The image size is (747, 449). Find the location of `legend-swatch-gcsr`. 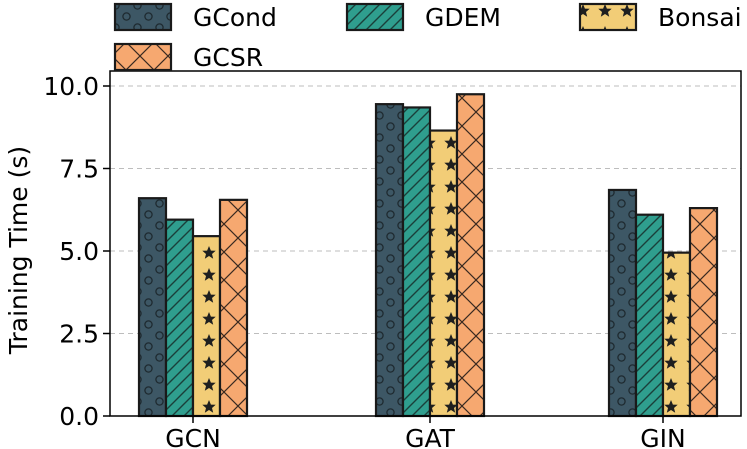

legend-swatch-gcsr is located at coordinates (143, 57).